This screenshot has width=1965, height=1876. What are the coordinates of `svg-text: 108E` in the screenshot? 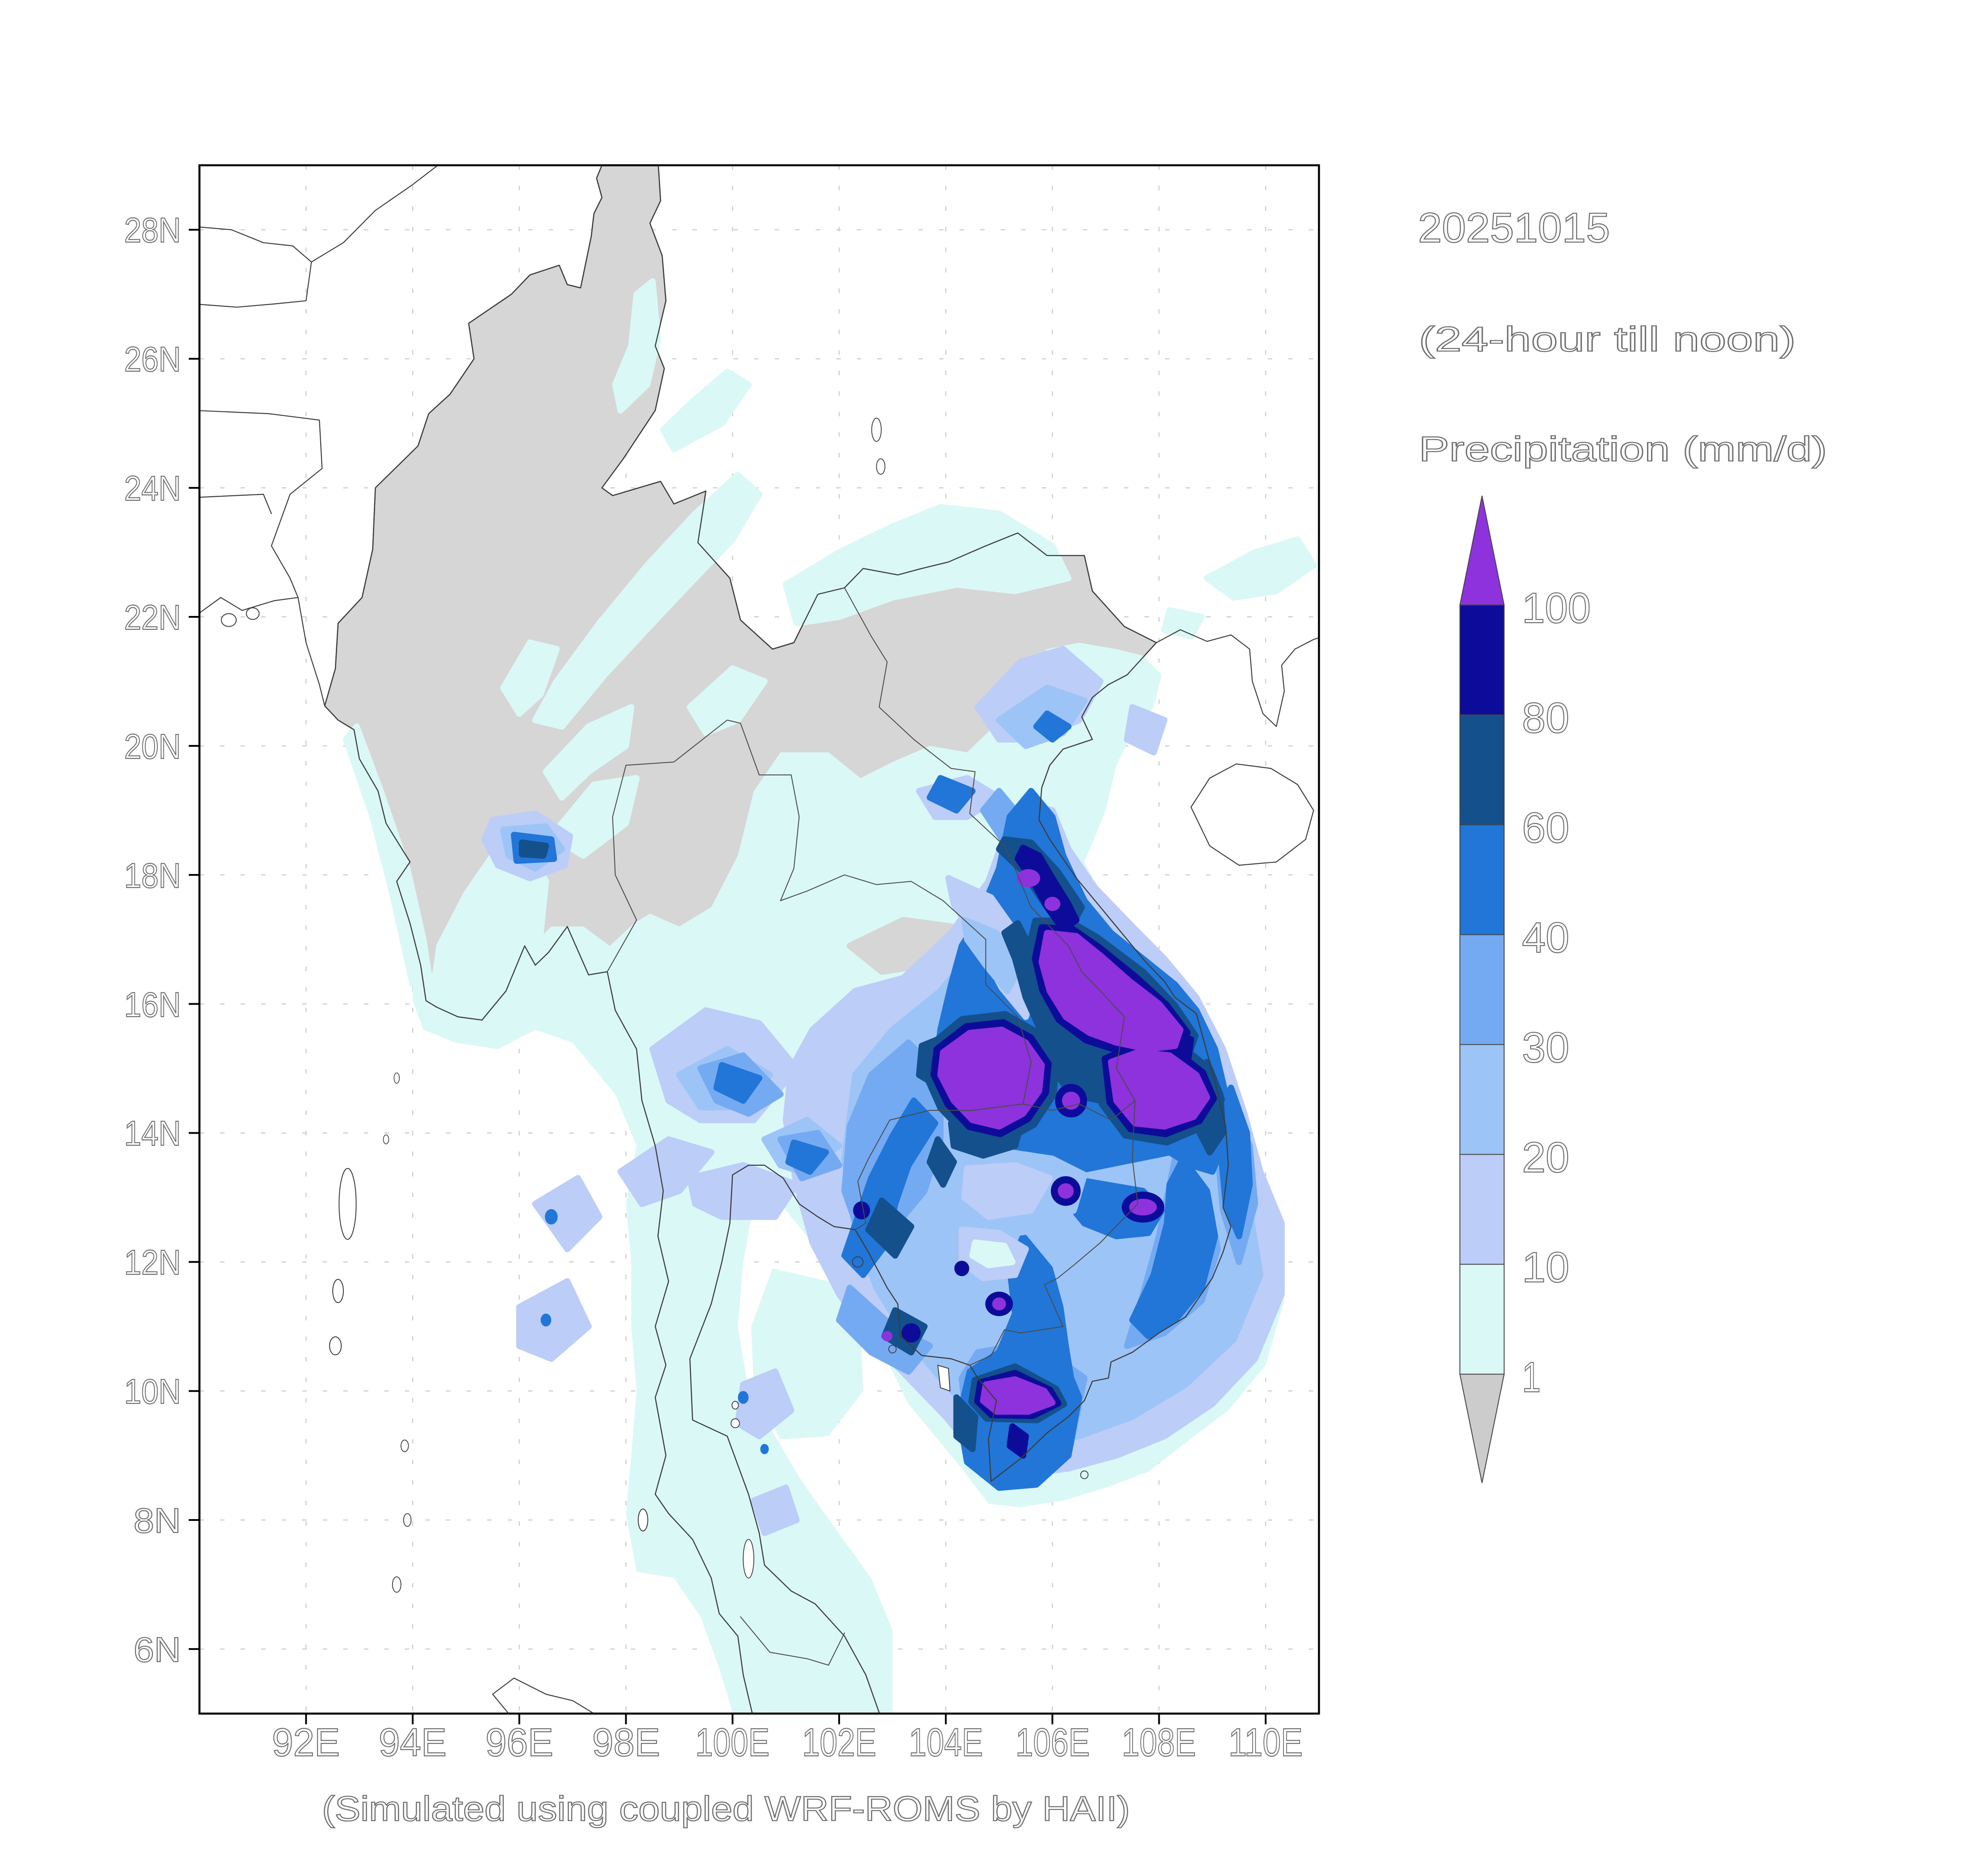 It's located at (1159, 1742).